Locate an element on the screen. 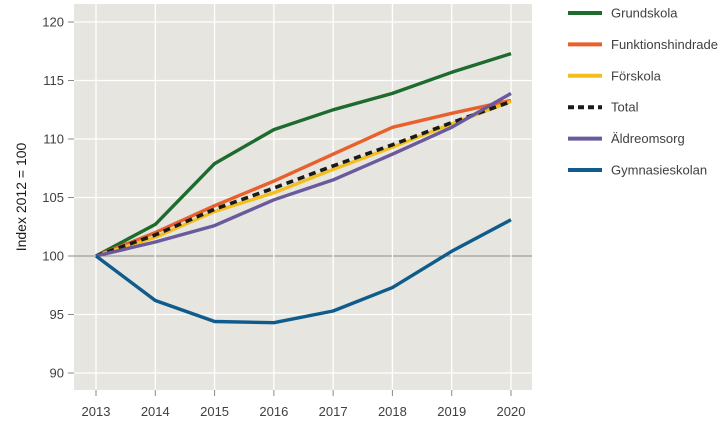 The width and height of the screenshot is (723, 430). series-line-gymnasieskolan is located at coordinates (303, 271).